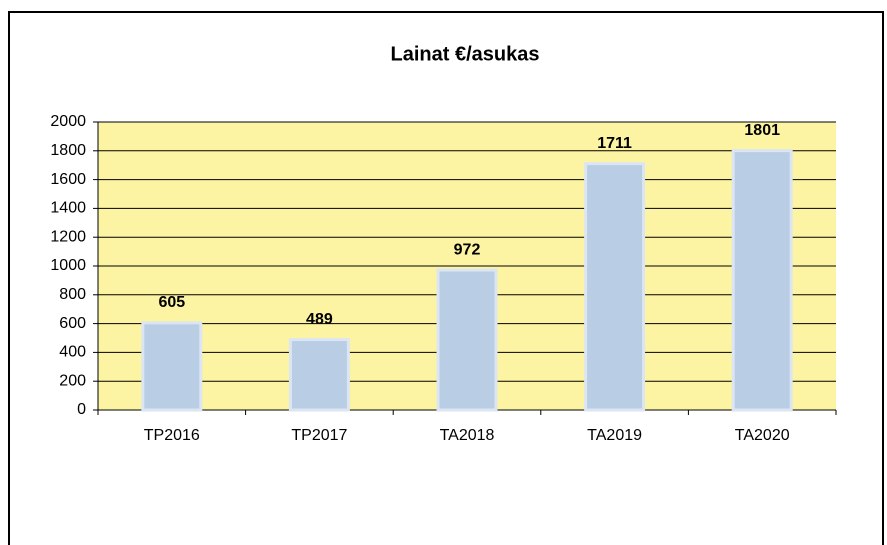  Describe the element at coordinates (614, 435) in the screenshot. I see `x-tick-label: TA2019` at that location.